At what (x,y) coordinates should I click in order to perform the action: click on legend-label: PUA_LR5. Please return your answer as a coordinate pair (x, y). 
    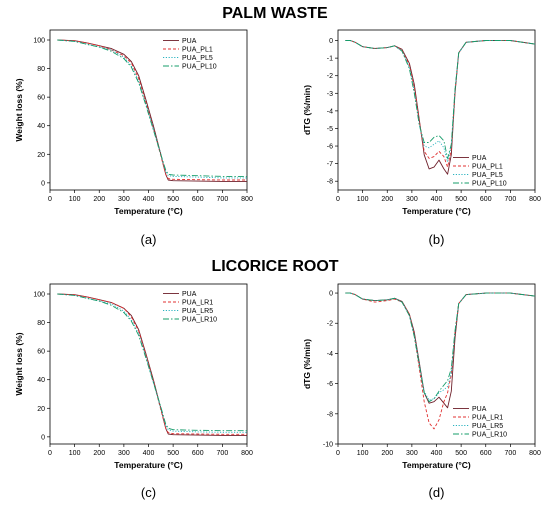
    Looking at the image, I should click on (197, 311).